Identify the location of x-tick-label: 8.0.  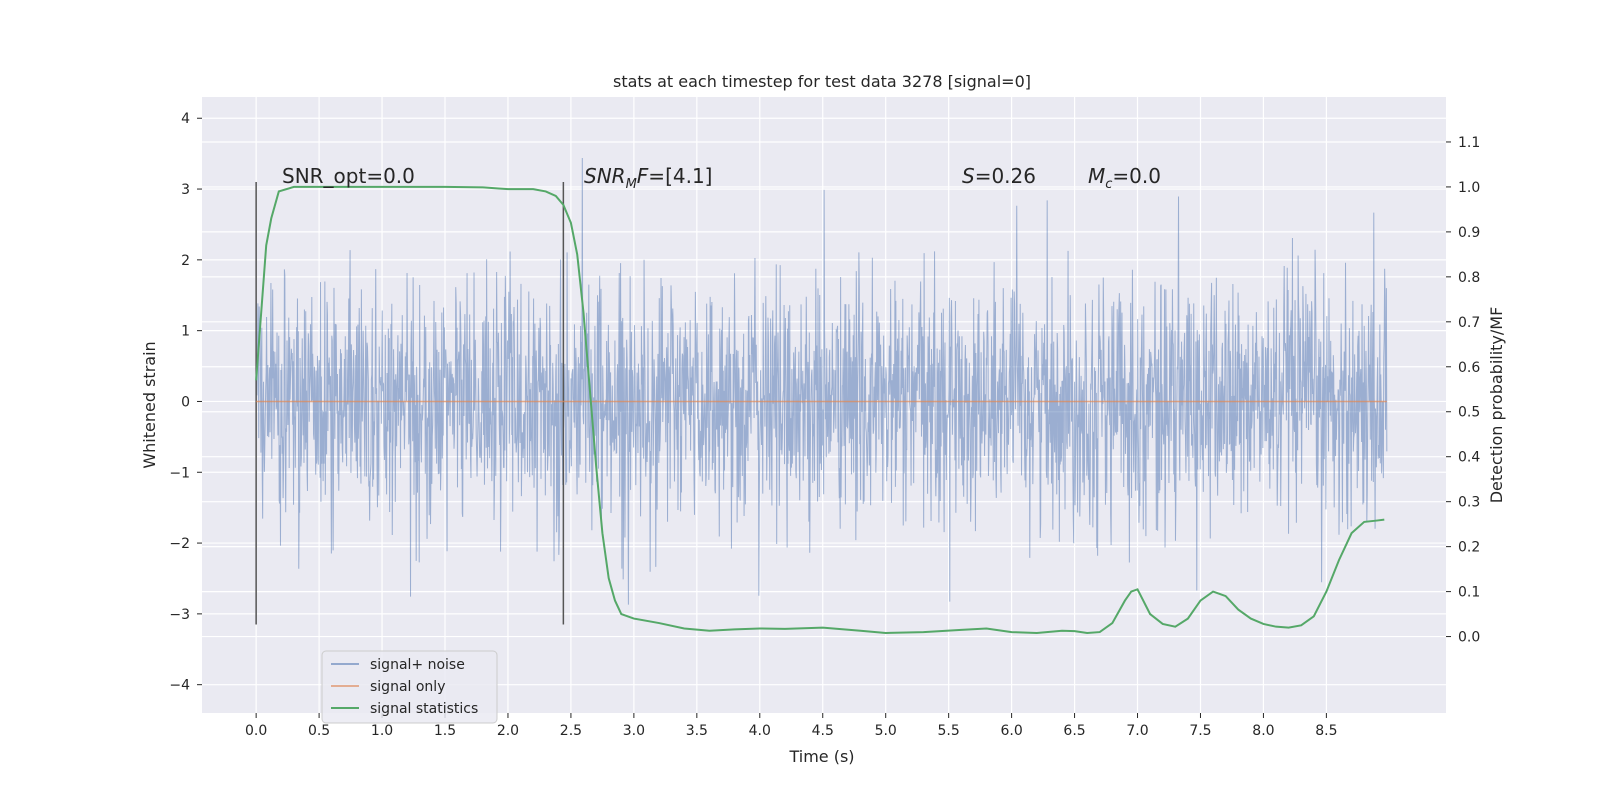
(1263, 731).